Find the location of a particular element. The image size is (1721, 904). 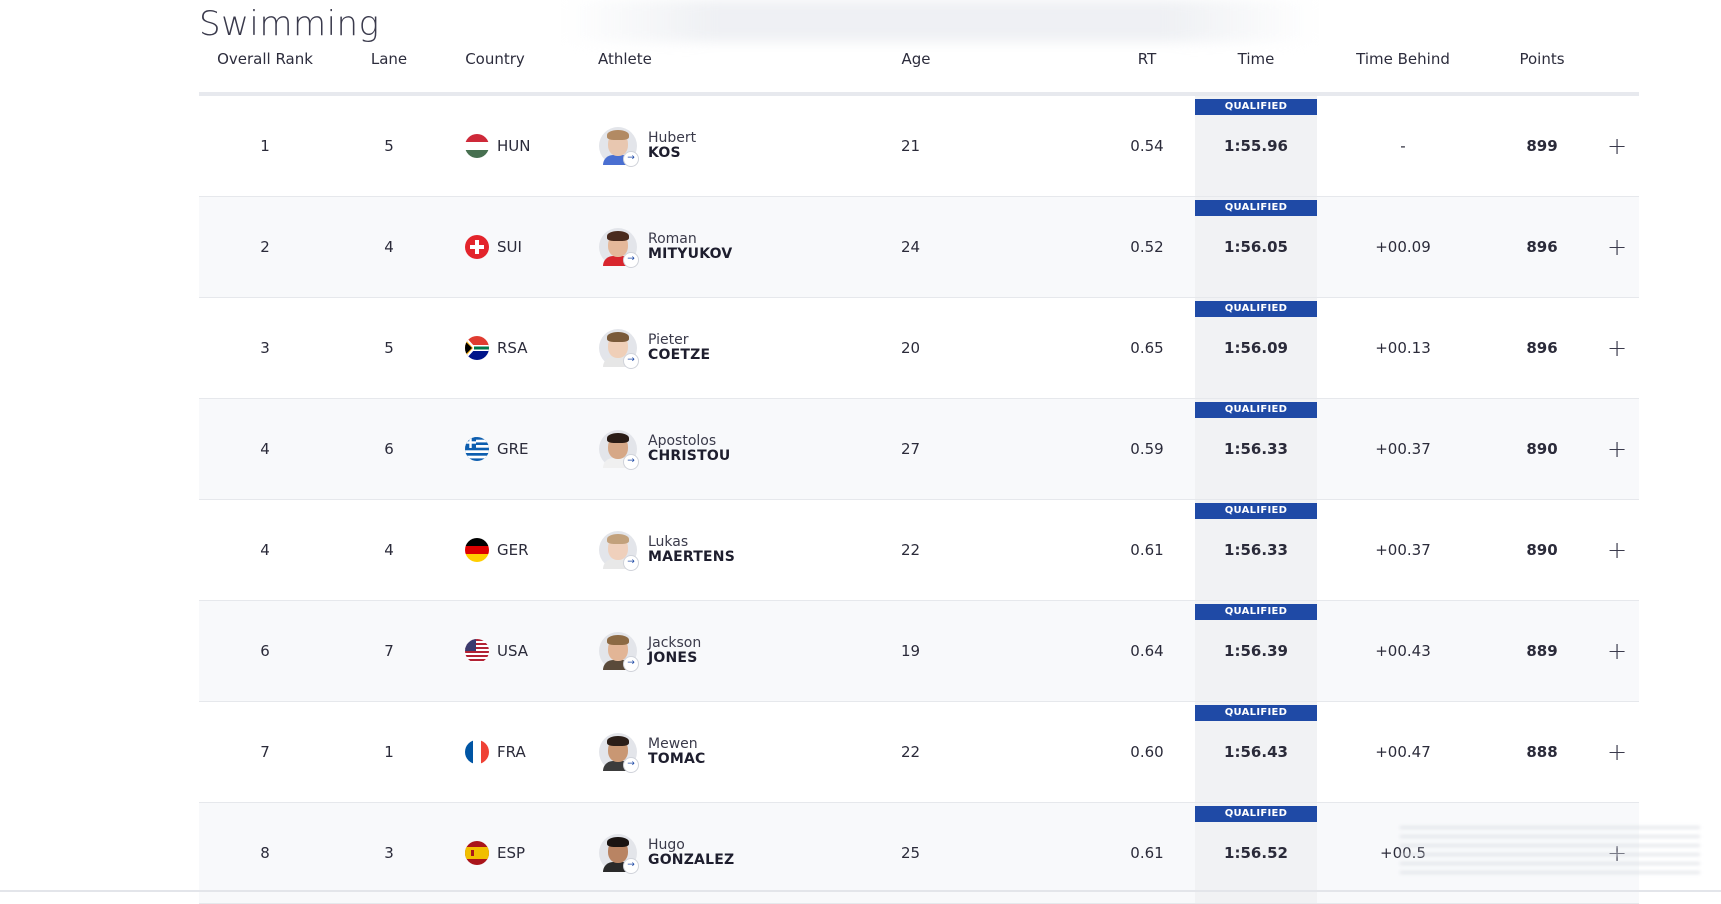

athlete-name: Pieter COETZE is located at coordinates (679, 348).